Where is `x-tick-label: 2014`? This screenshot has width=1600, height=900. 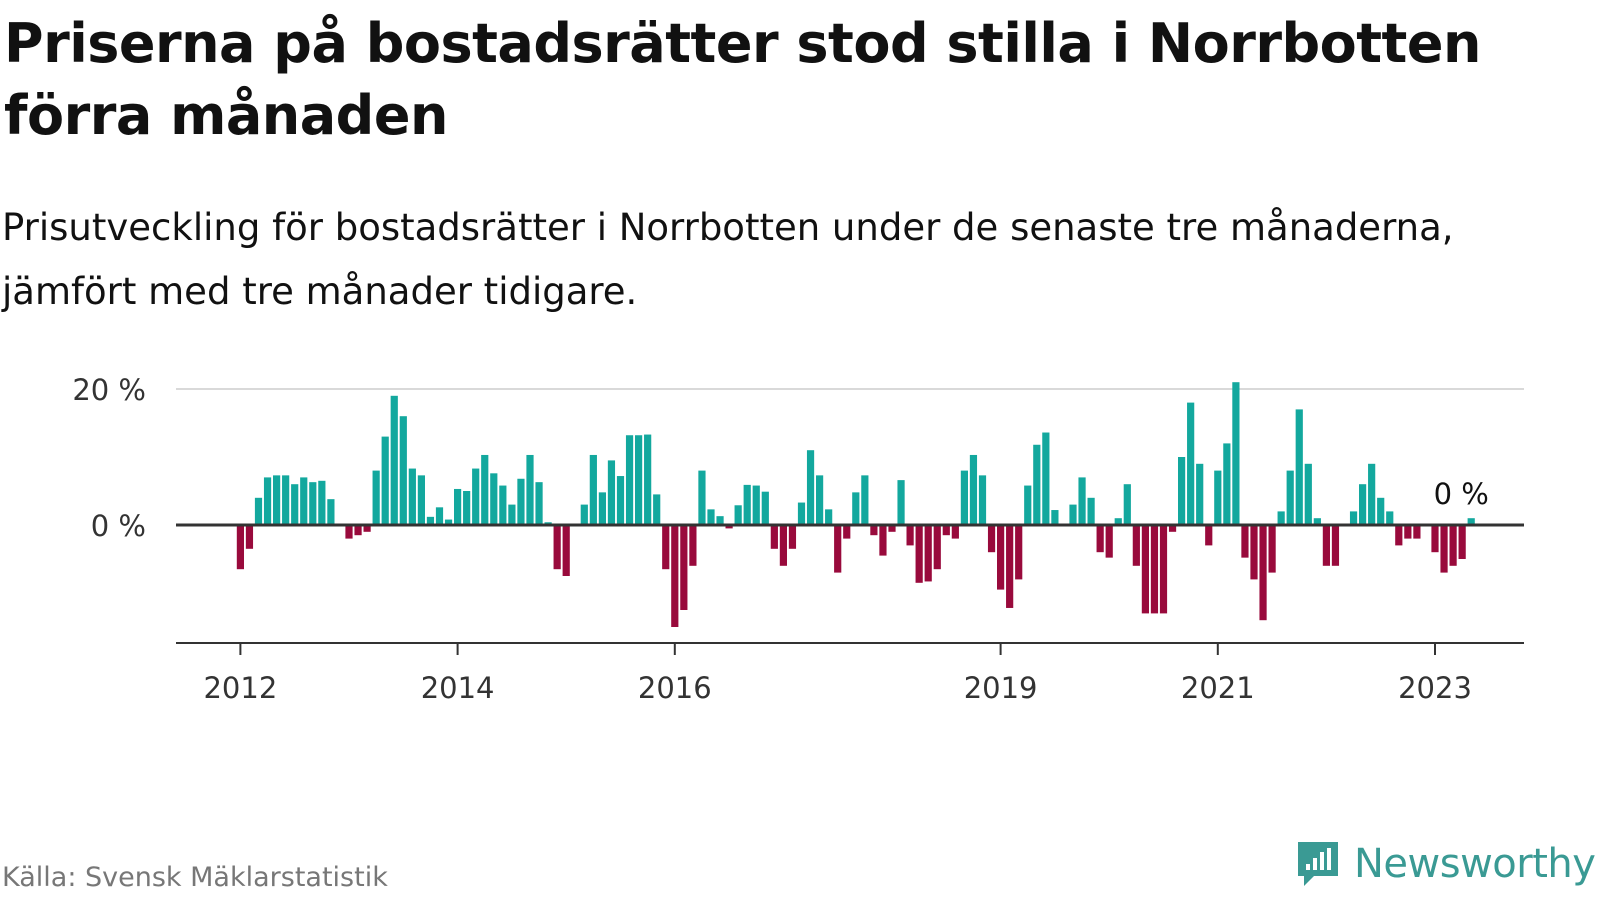
x-tick-label: 2014 is located at coordinates (458, 688).